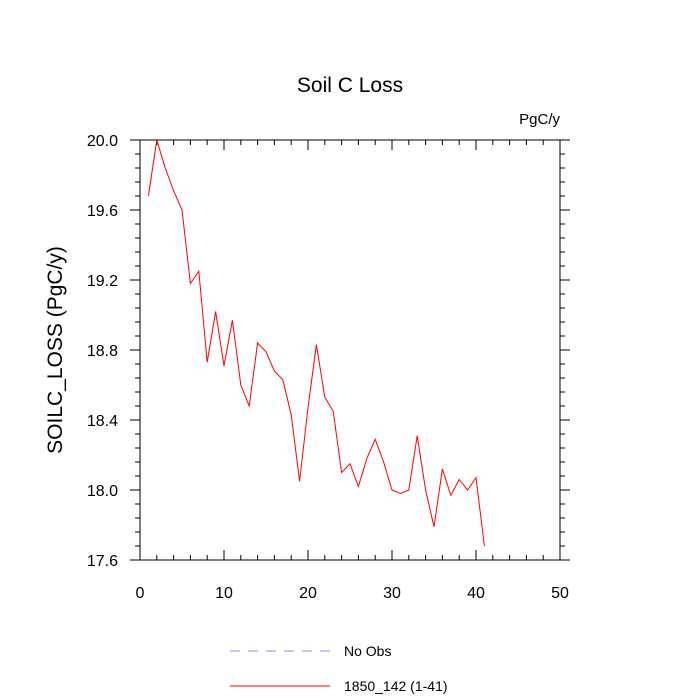 The height and width of the screenshot is (700, 700). What do you see at coordinates (560, 593) in the screenshot?
I see `x-tick-label: 50` at bounding box center [560, 593].